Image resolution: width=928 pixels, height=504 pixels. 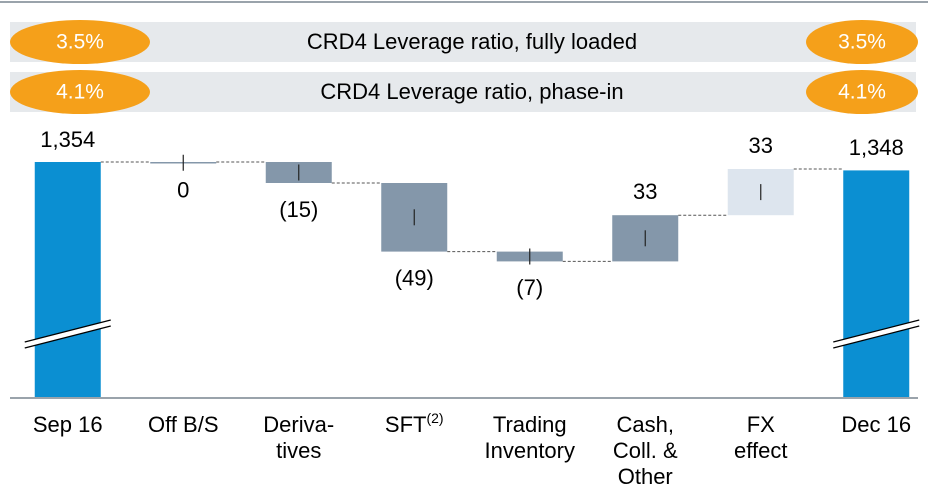 I want to click on x-tick-label-line: FX, so click(x=761, y=424).